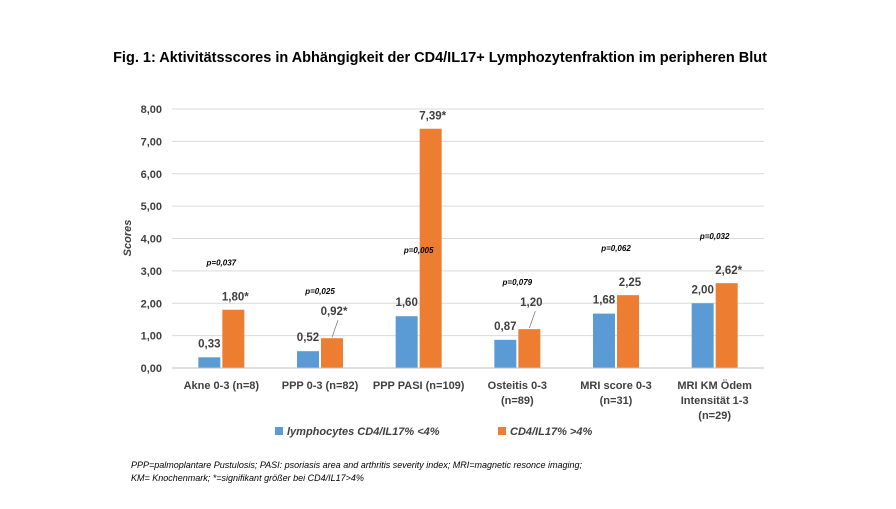 This screenshot has height=509, width=896. I want to click on y-axis-label: Scores, so click(128, 238).